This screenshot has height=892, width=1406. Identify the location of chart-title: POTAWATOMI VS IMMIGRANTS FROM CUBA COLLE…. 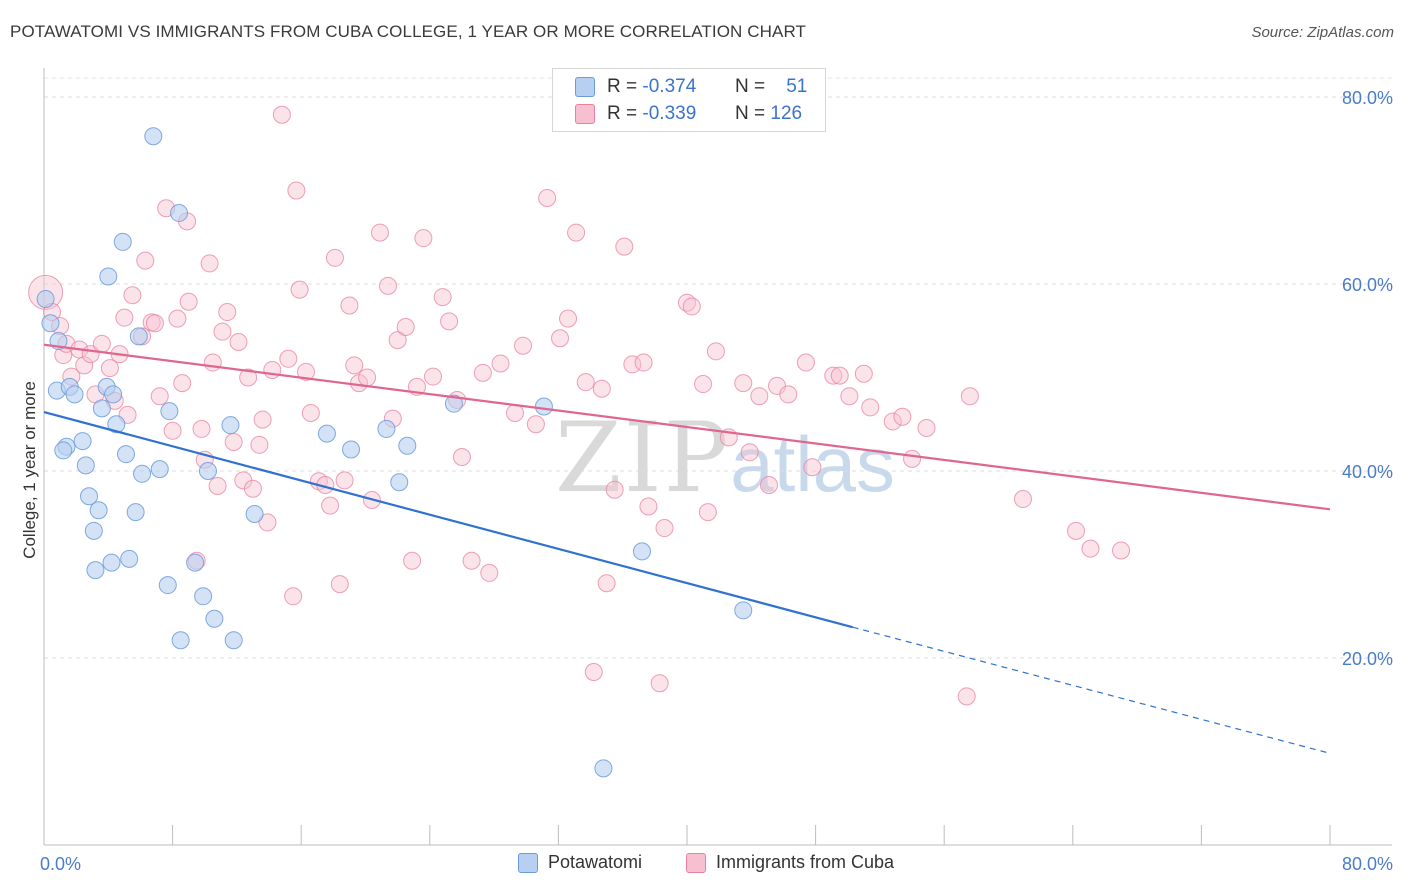
(408, 31).